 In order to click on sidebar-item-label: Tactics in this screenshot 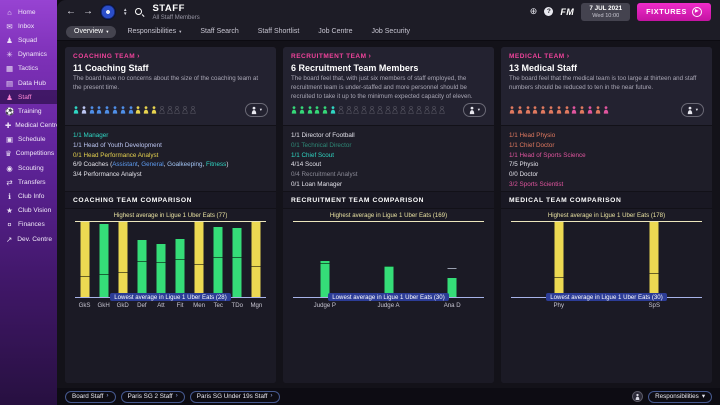, I will do `click(28, 69)`.